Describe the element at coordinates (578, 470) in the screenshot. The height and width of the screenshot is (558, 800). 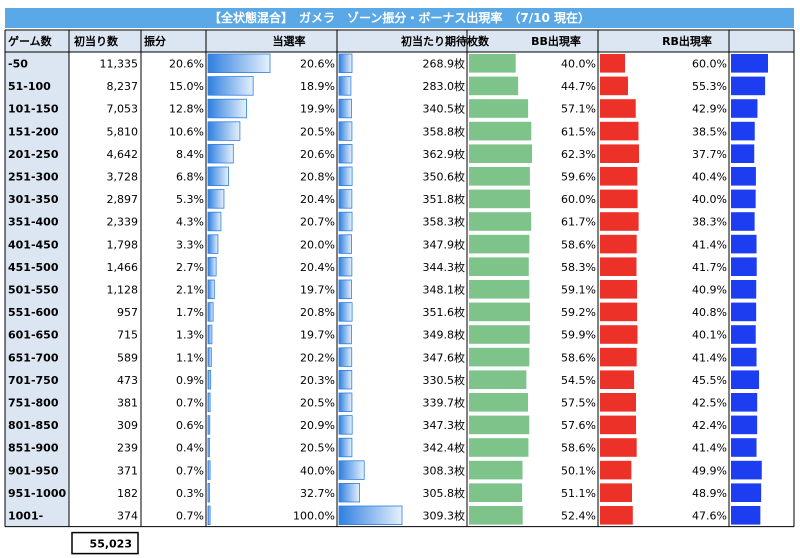
I see `bb-rate-value: 50.1%` at that location.